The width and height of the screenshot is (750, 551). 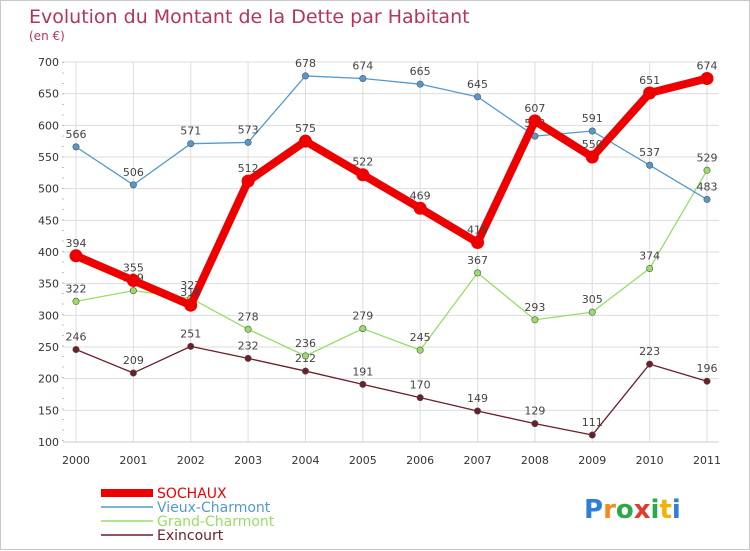 What do you see at coordinates (649, 255) in the screenshot?
I see `data-label-grand-charmont: 374` at bounding box center [649, 255].